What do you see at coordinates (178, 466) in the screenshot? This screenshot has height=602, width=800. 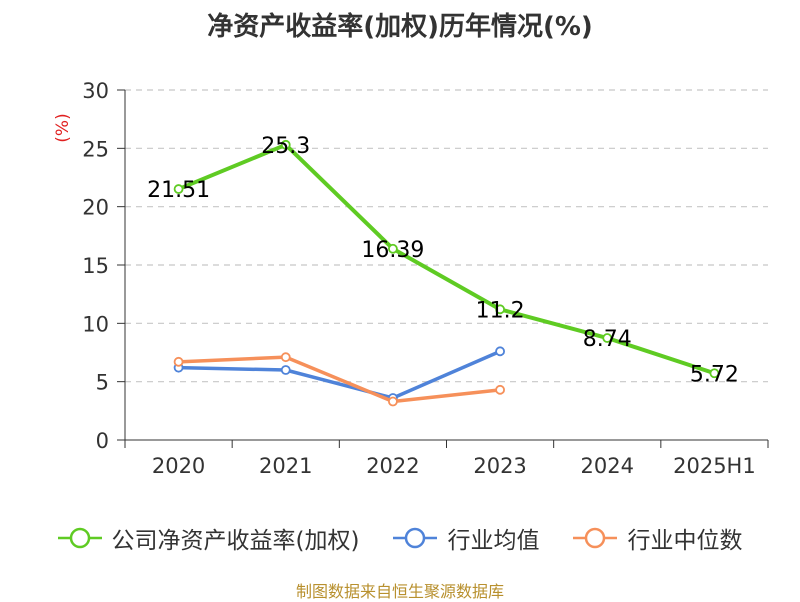 I see `x-tick-label: 2020` at bounding box center [178, 466].